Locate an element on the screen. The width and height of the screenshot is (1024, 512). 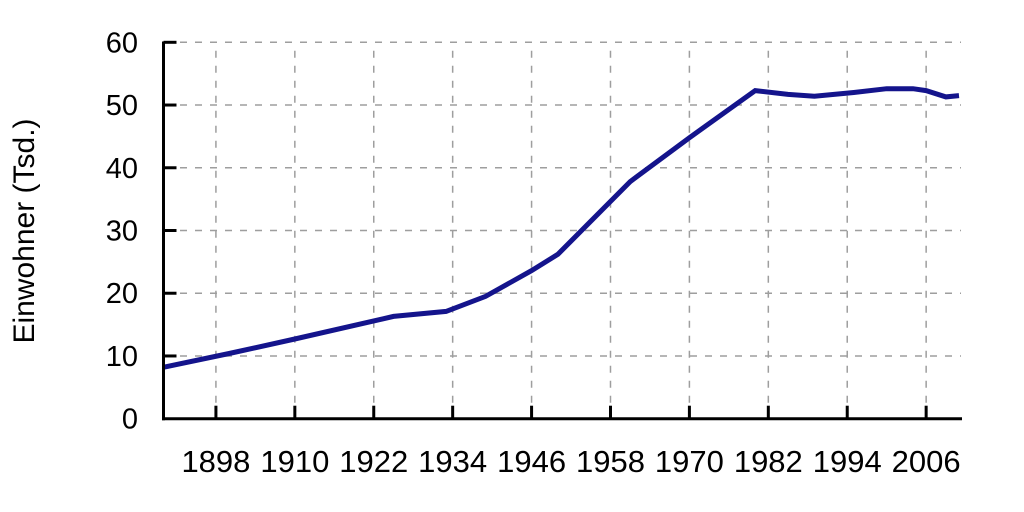
x-tick-label: 1994 is located at coordinates (847, 461).